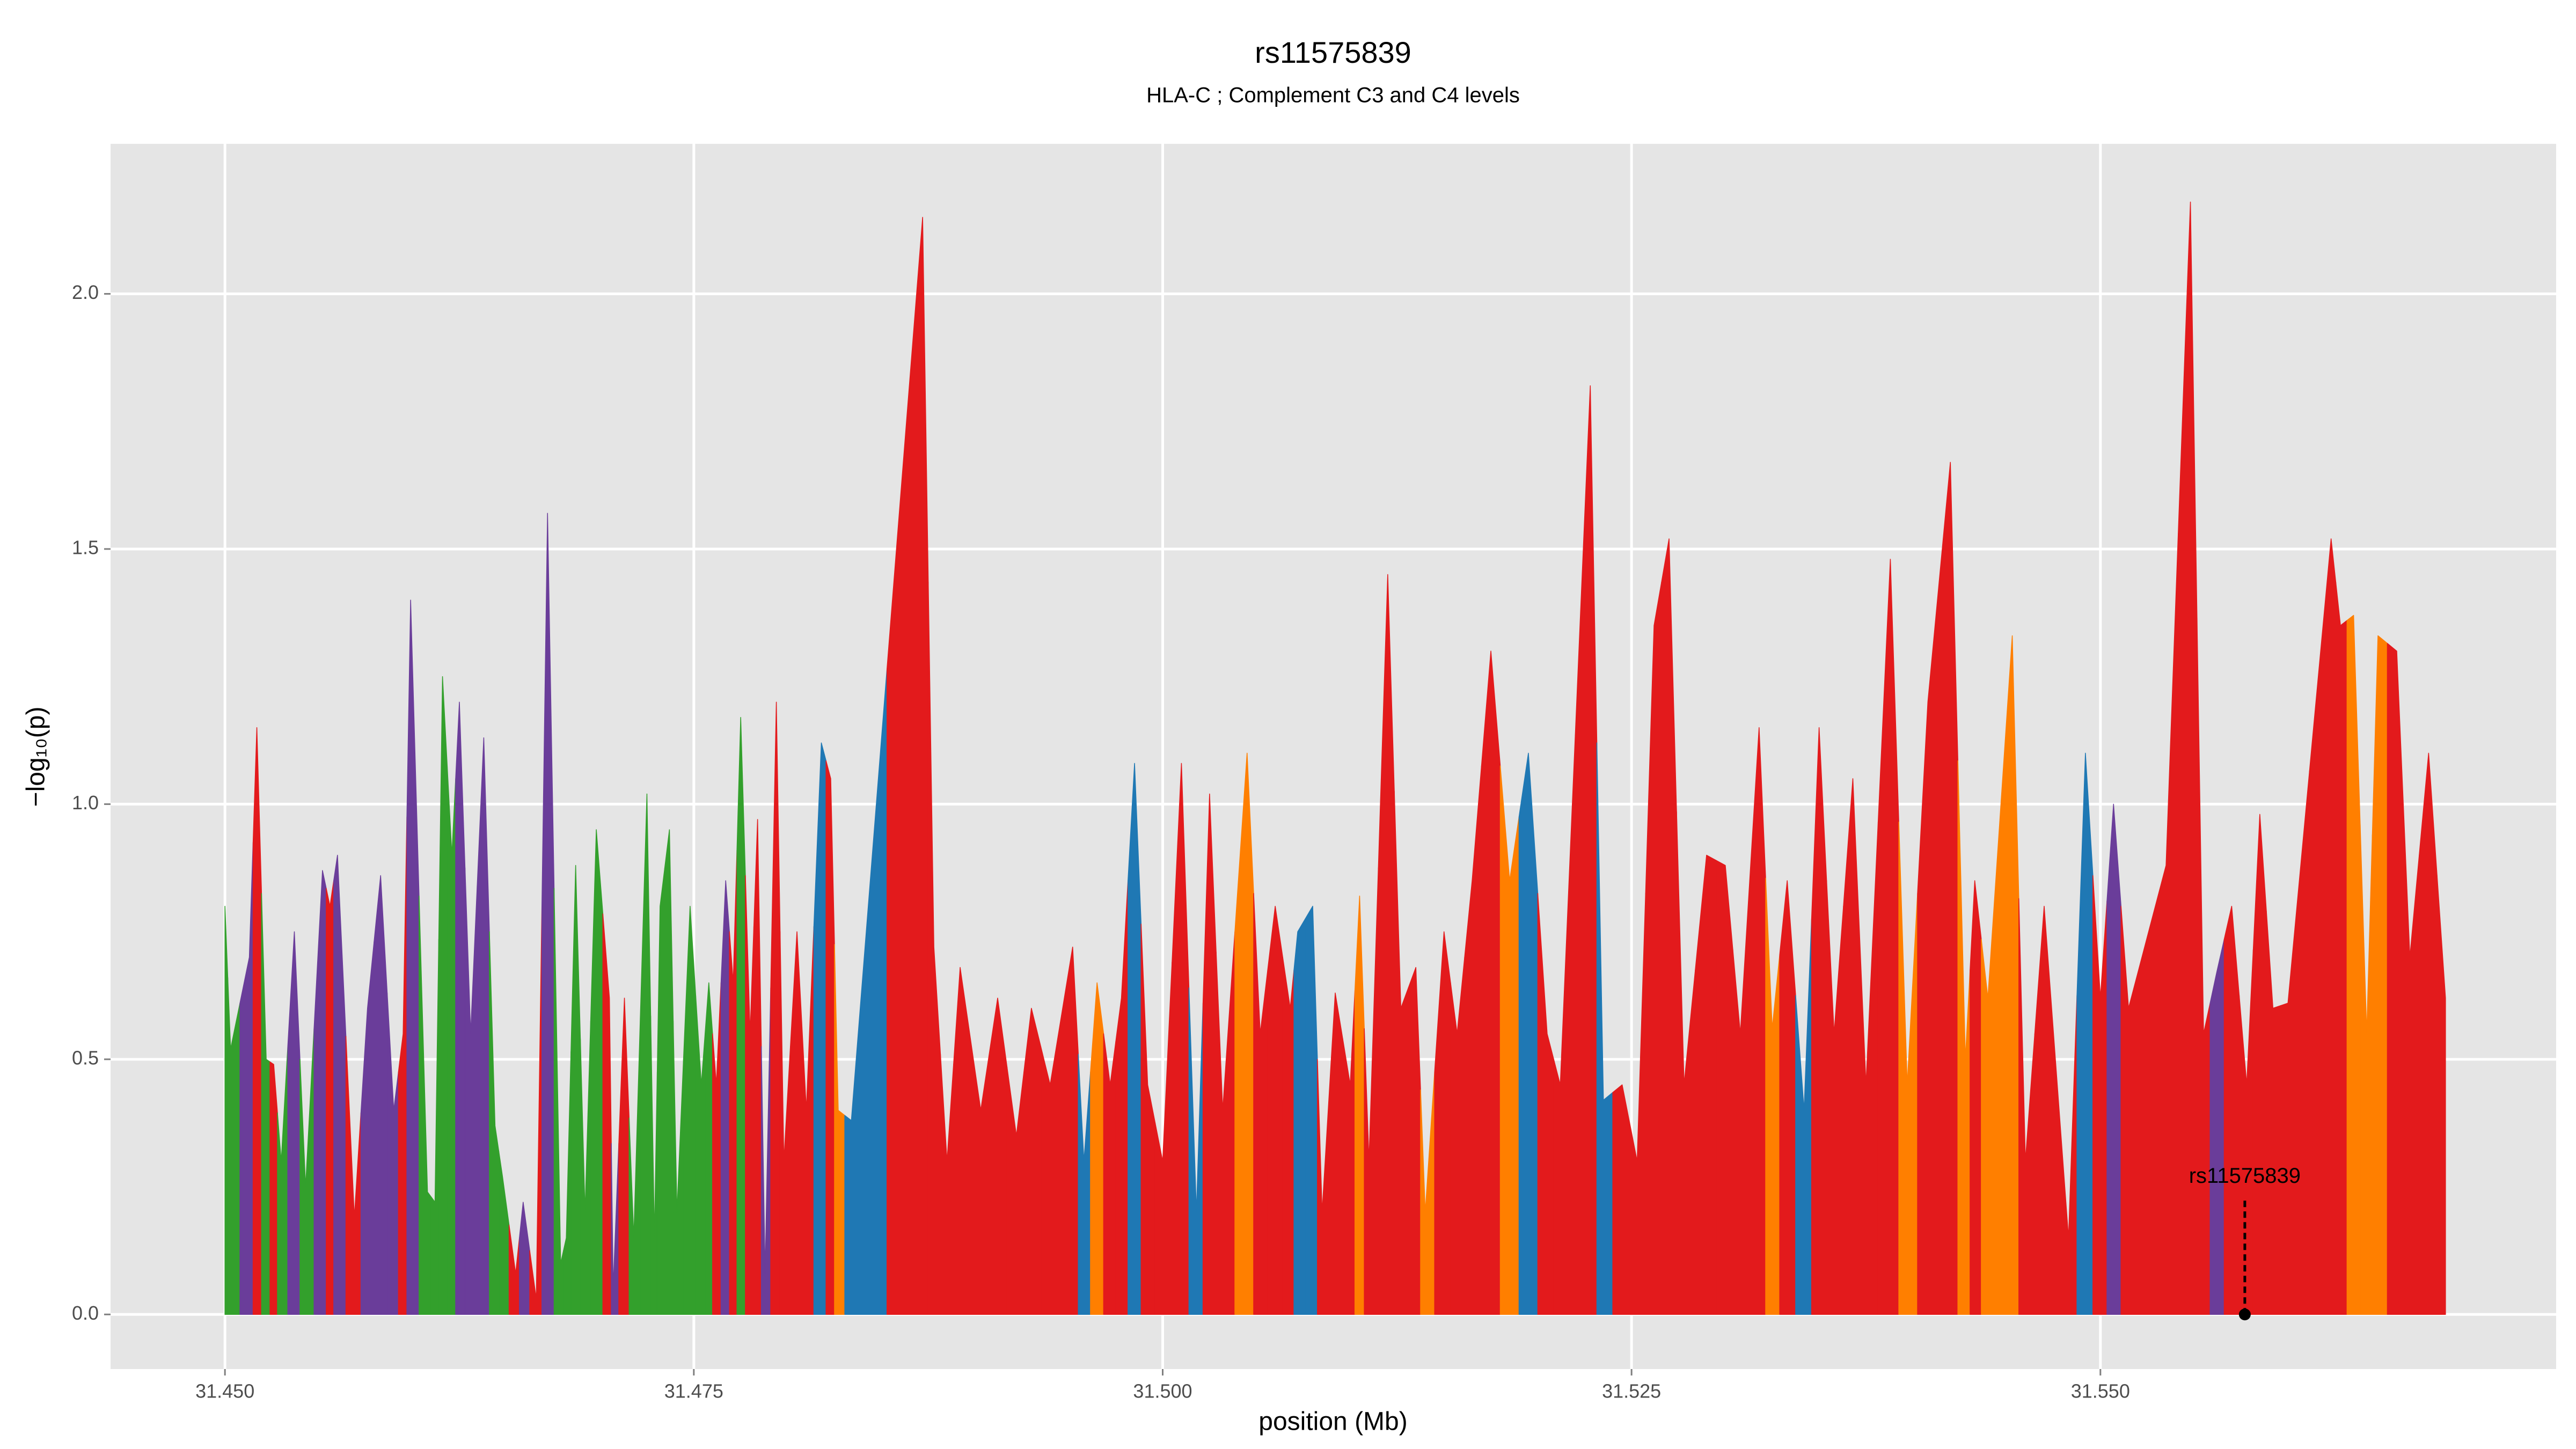  What do you see at coordinates (224, 1391) in the screenshot?
I see `x-tick-label: 31.450` at bounding box center [224, 1391].